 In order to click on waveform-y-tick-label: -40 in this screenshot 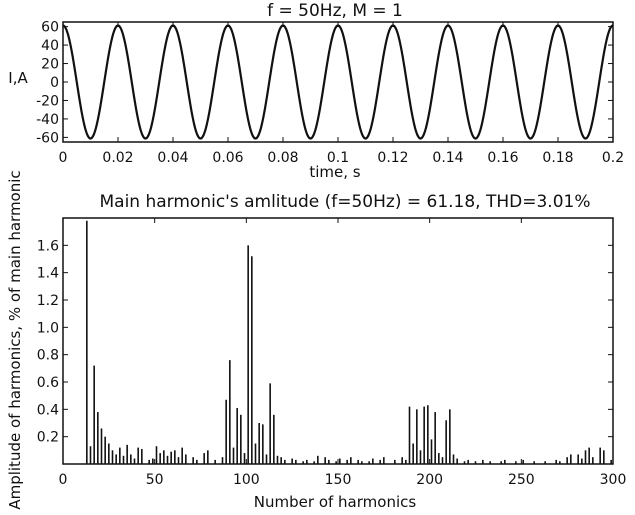, I will do `click(47, 120)`.